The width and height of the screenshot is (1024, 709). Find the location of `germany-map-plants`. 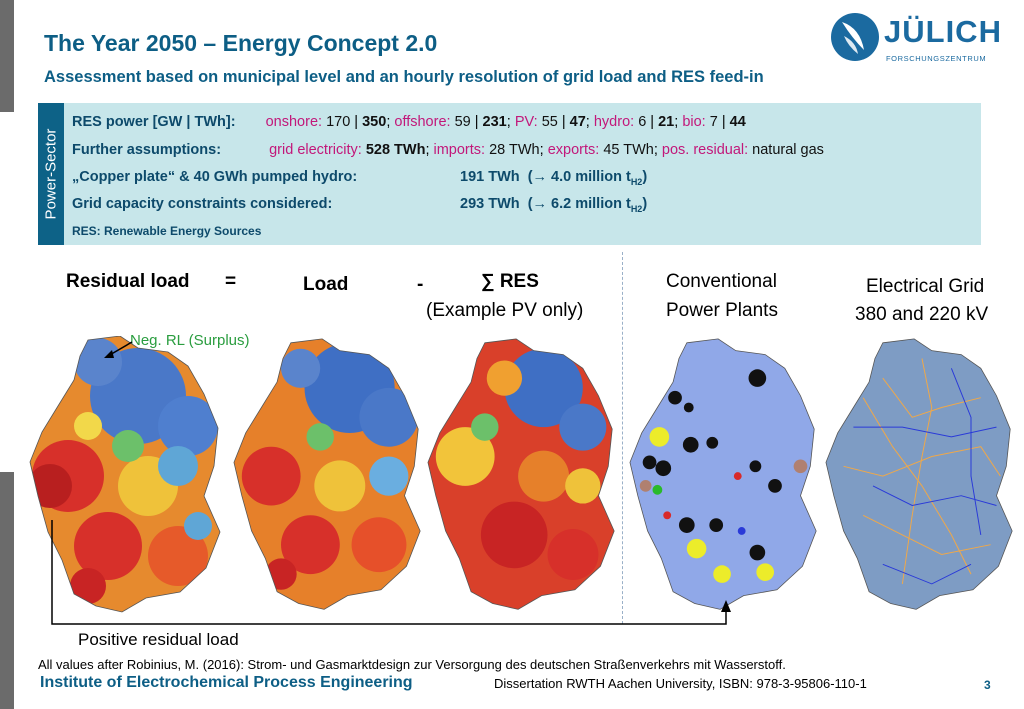

germany-map-plants is located at coordinates (723, 474).